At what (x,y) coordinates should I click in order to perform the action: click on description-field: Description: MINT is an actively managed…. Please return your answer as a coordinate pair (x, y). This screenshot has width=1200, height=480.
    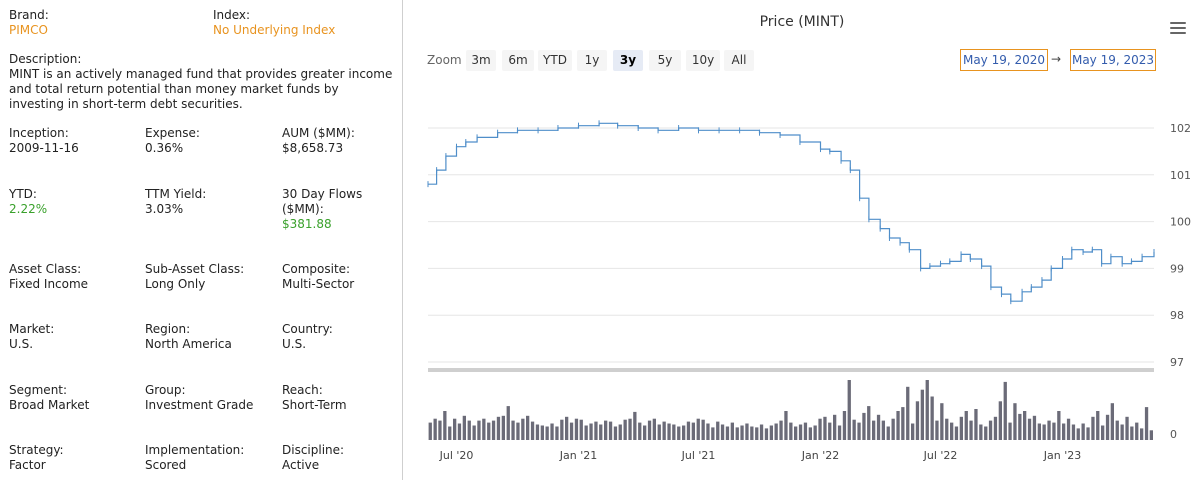
    Looking at the image, I should click on (201, 82).